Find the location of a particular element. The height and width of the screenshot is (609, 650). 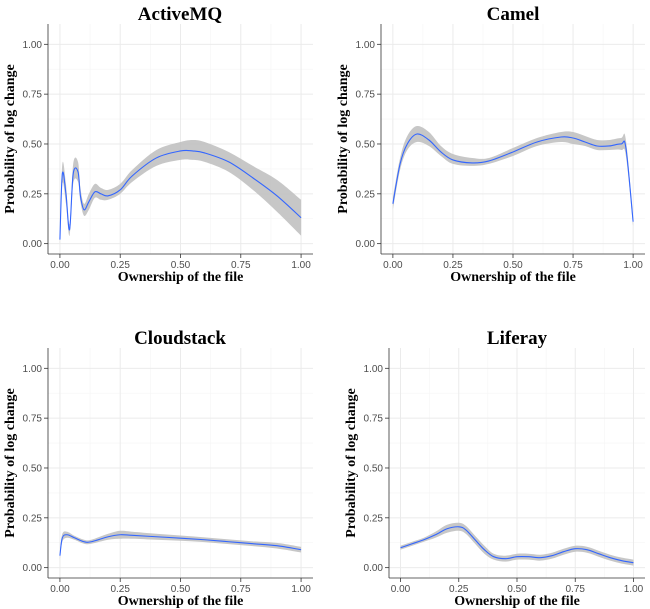

chart-title: Liferay is located at coordinates (517, 338).